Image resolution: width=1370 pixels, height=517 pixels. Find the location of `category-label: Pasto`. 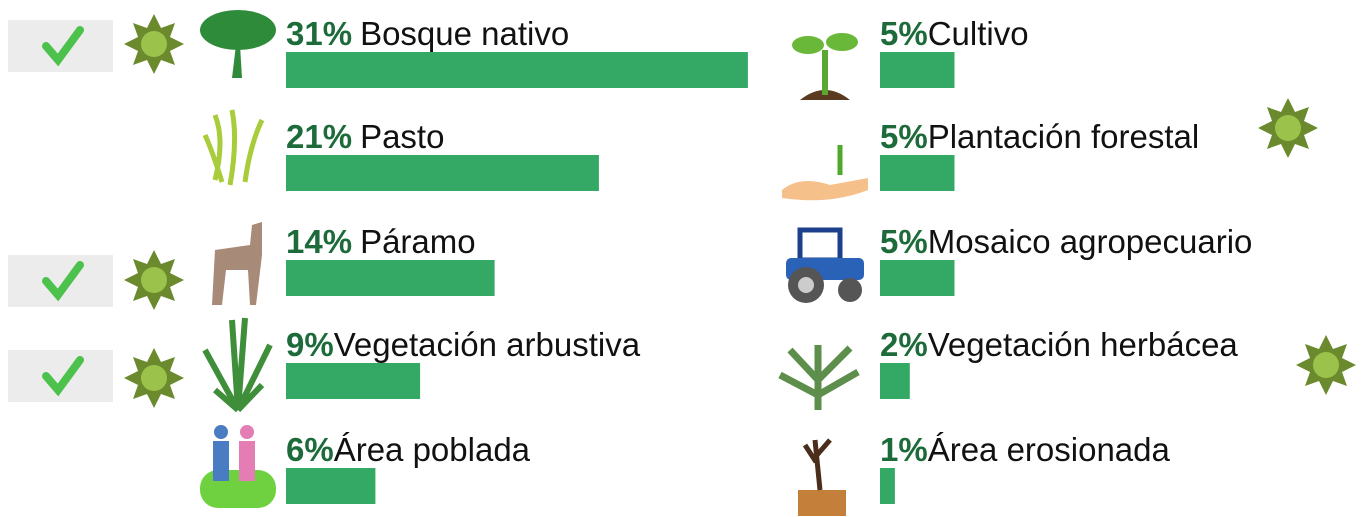

category-label: Pasto is located at coordinates (402, 136).